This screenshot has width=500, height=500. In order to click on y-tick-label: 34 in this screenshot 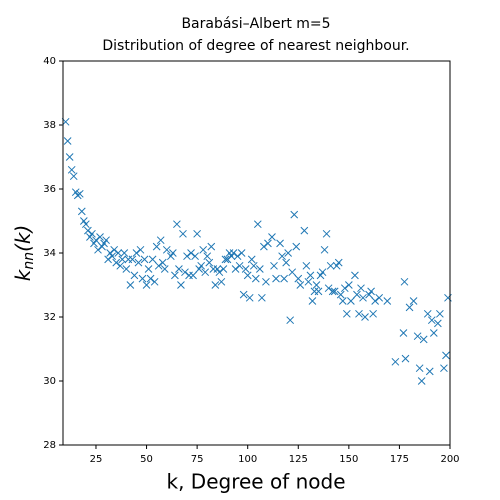, I will do `click(49, 253)`.